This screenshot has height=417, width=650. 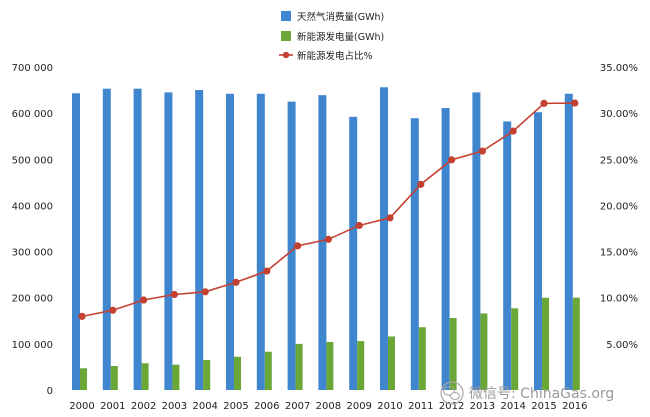 I want to click on x-tick-label: 2002, so click(x=143, y=406).